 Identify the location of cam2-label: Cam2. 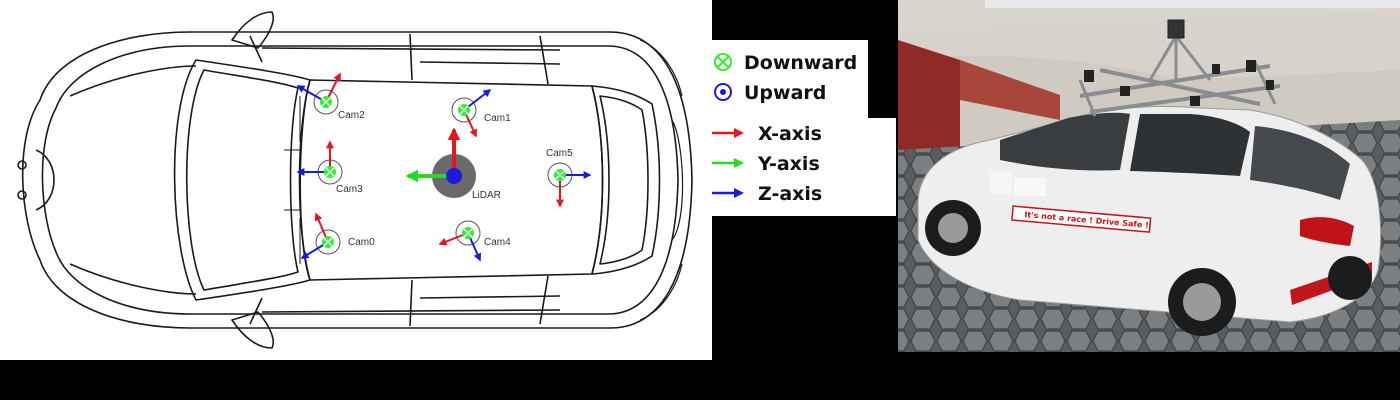
(351, 115).